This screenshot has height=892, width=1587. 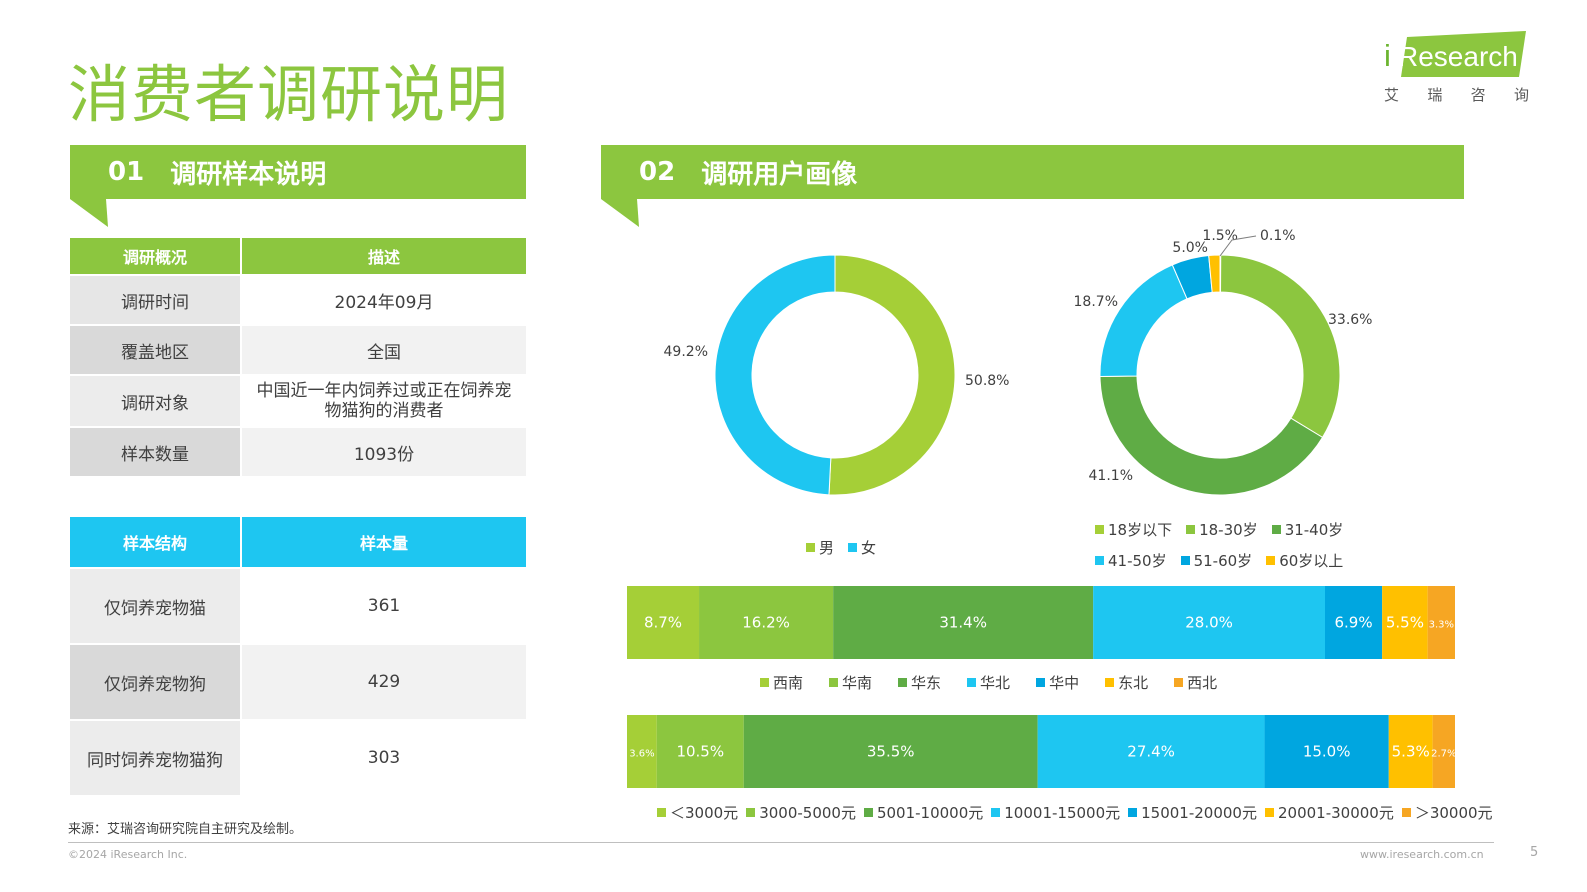 What do you see at coordinates (1463, 54) in the screenshot?
I see `logo-banner-shape` at bounding box center [1463, 54].